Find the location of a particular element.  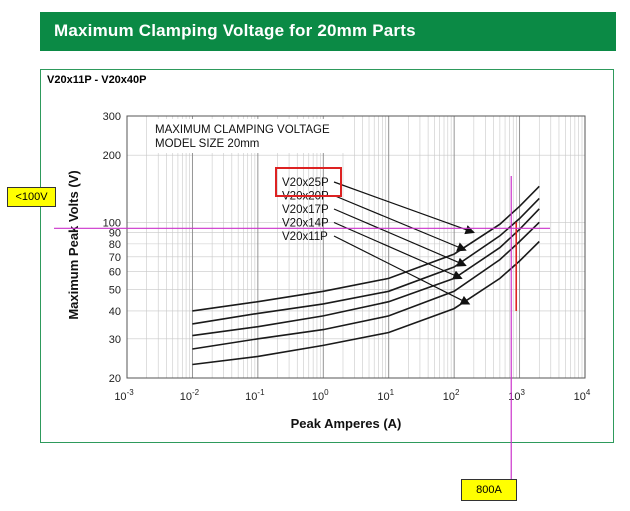

y-tick-label: 30 is located at coordinates (115, 340).